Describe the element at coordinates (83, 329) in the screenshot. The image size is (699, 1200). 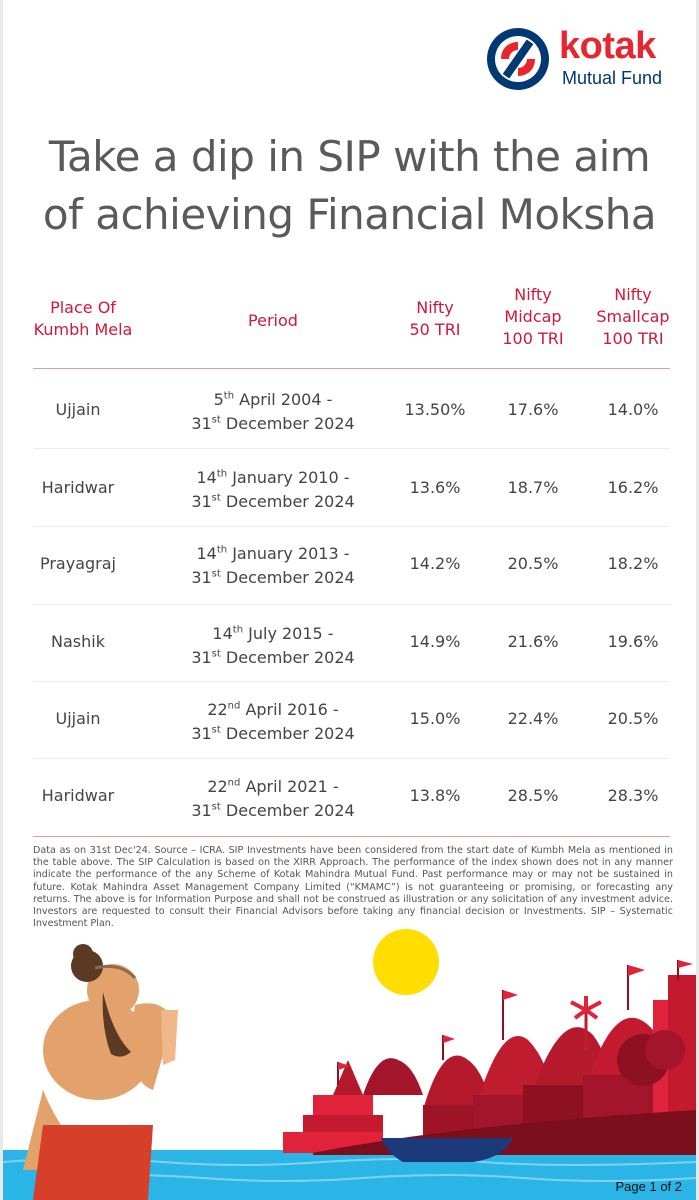
I see `header-place-line-2: Kumbh Mela` at that location.